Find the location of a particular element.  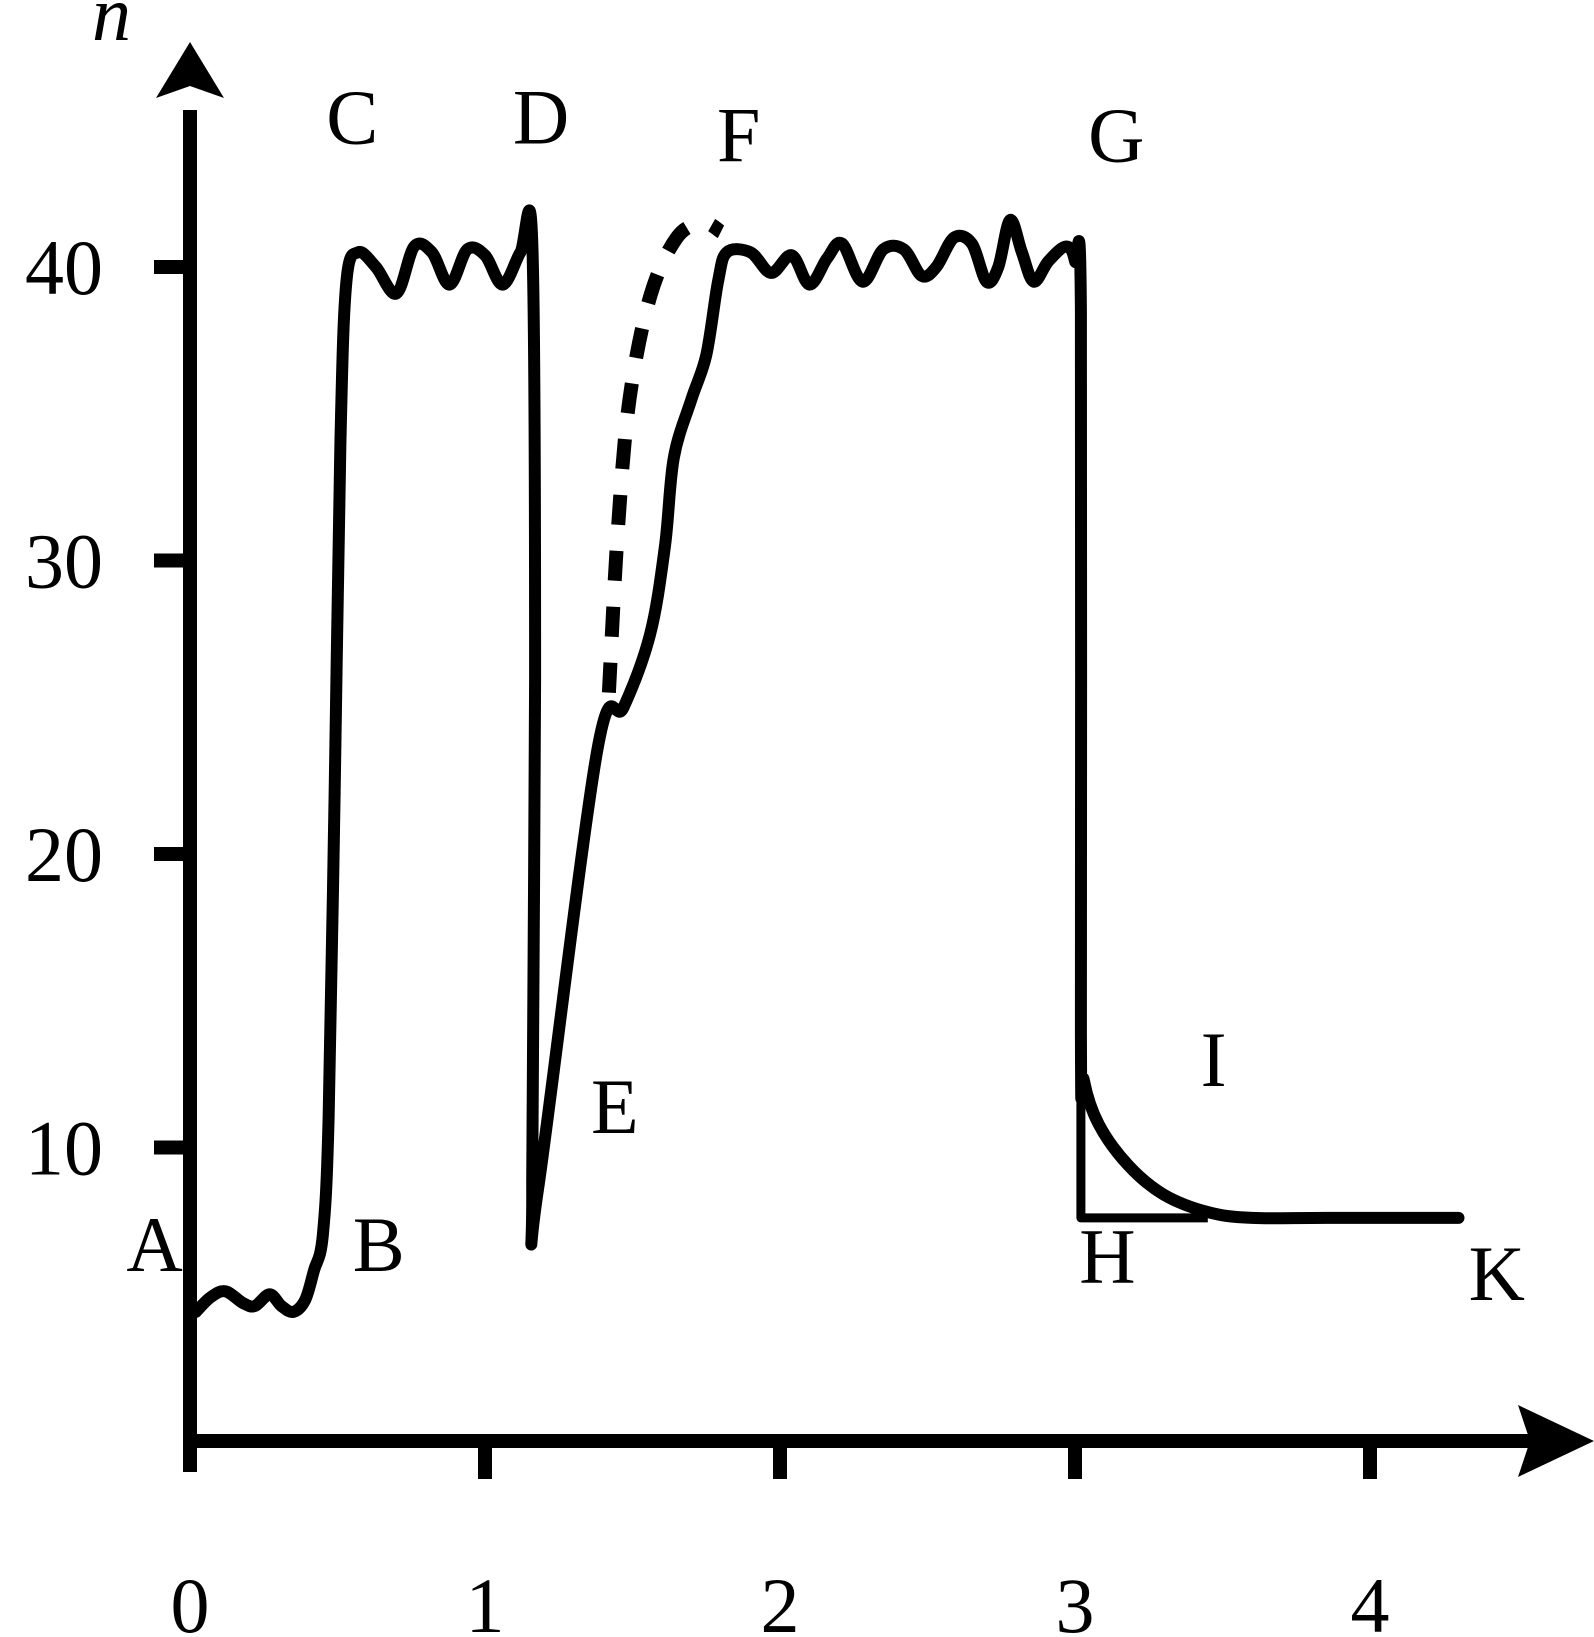

x-tick-label: 4 is located at coordinates (1370, 1599).